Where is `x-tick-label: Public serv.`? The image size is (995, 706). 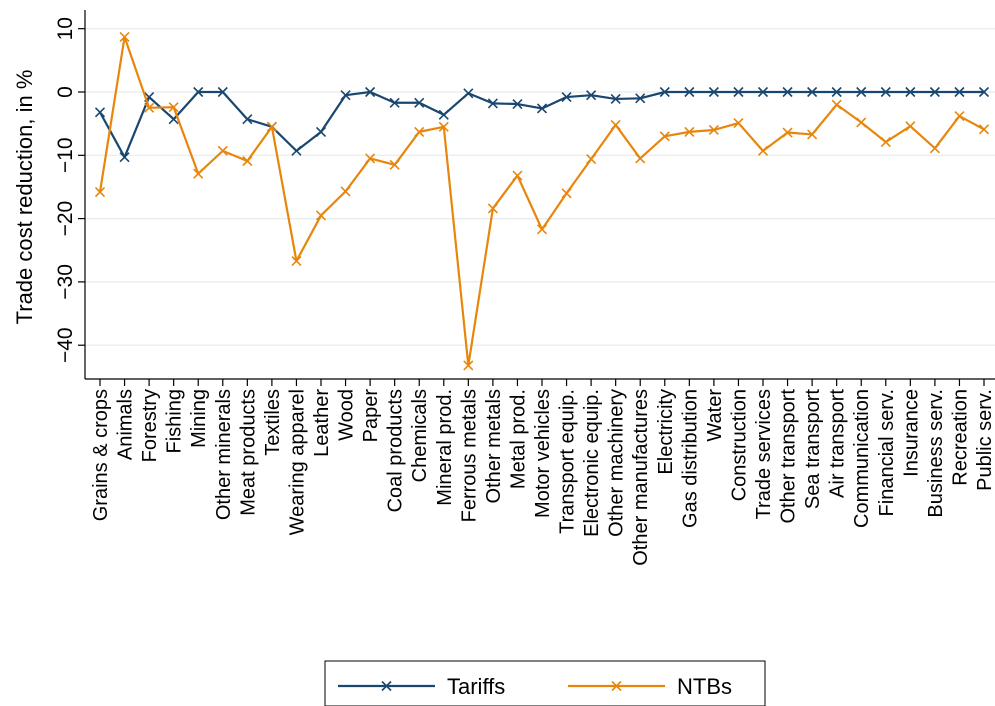 x-tick-label: Public serv. is located at coordinates (984, 440).